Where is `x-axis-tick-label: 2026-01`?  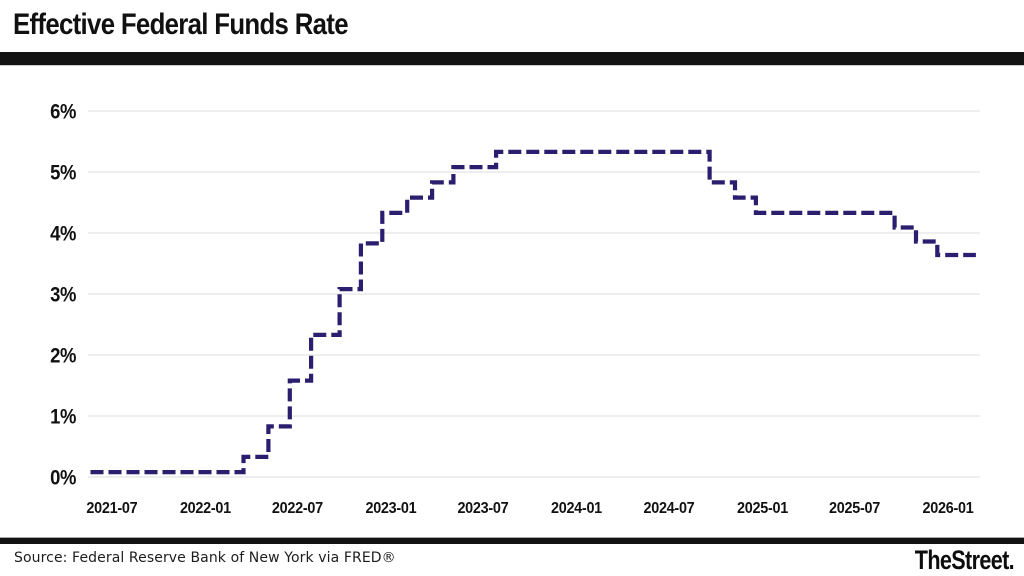
x-axis-tick-label: 2026-01 is located at coordinates (949, 508).